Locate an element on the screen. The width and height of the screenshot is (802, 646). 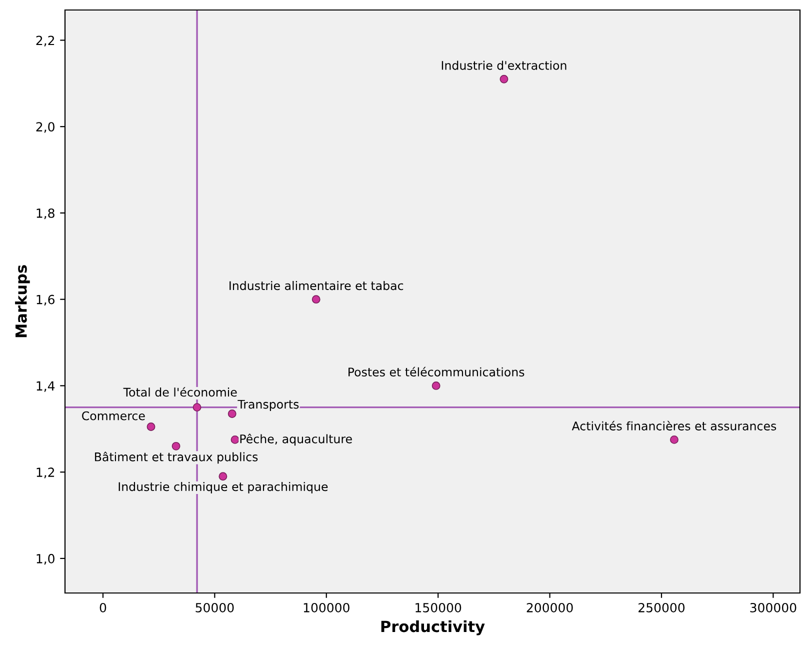
annotation: Transports is located at coordinates (268, 406).